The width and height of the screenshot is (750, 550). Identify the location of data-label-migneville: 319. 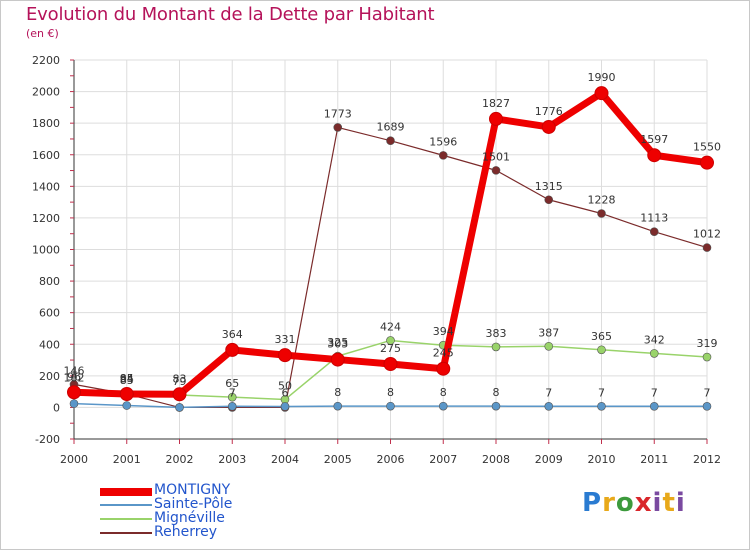
(707, 343).